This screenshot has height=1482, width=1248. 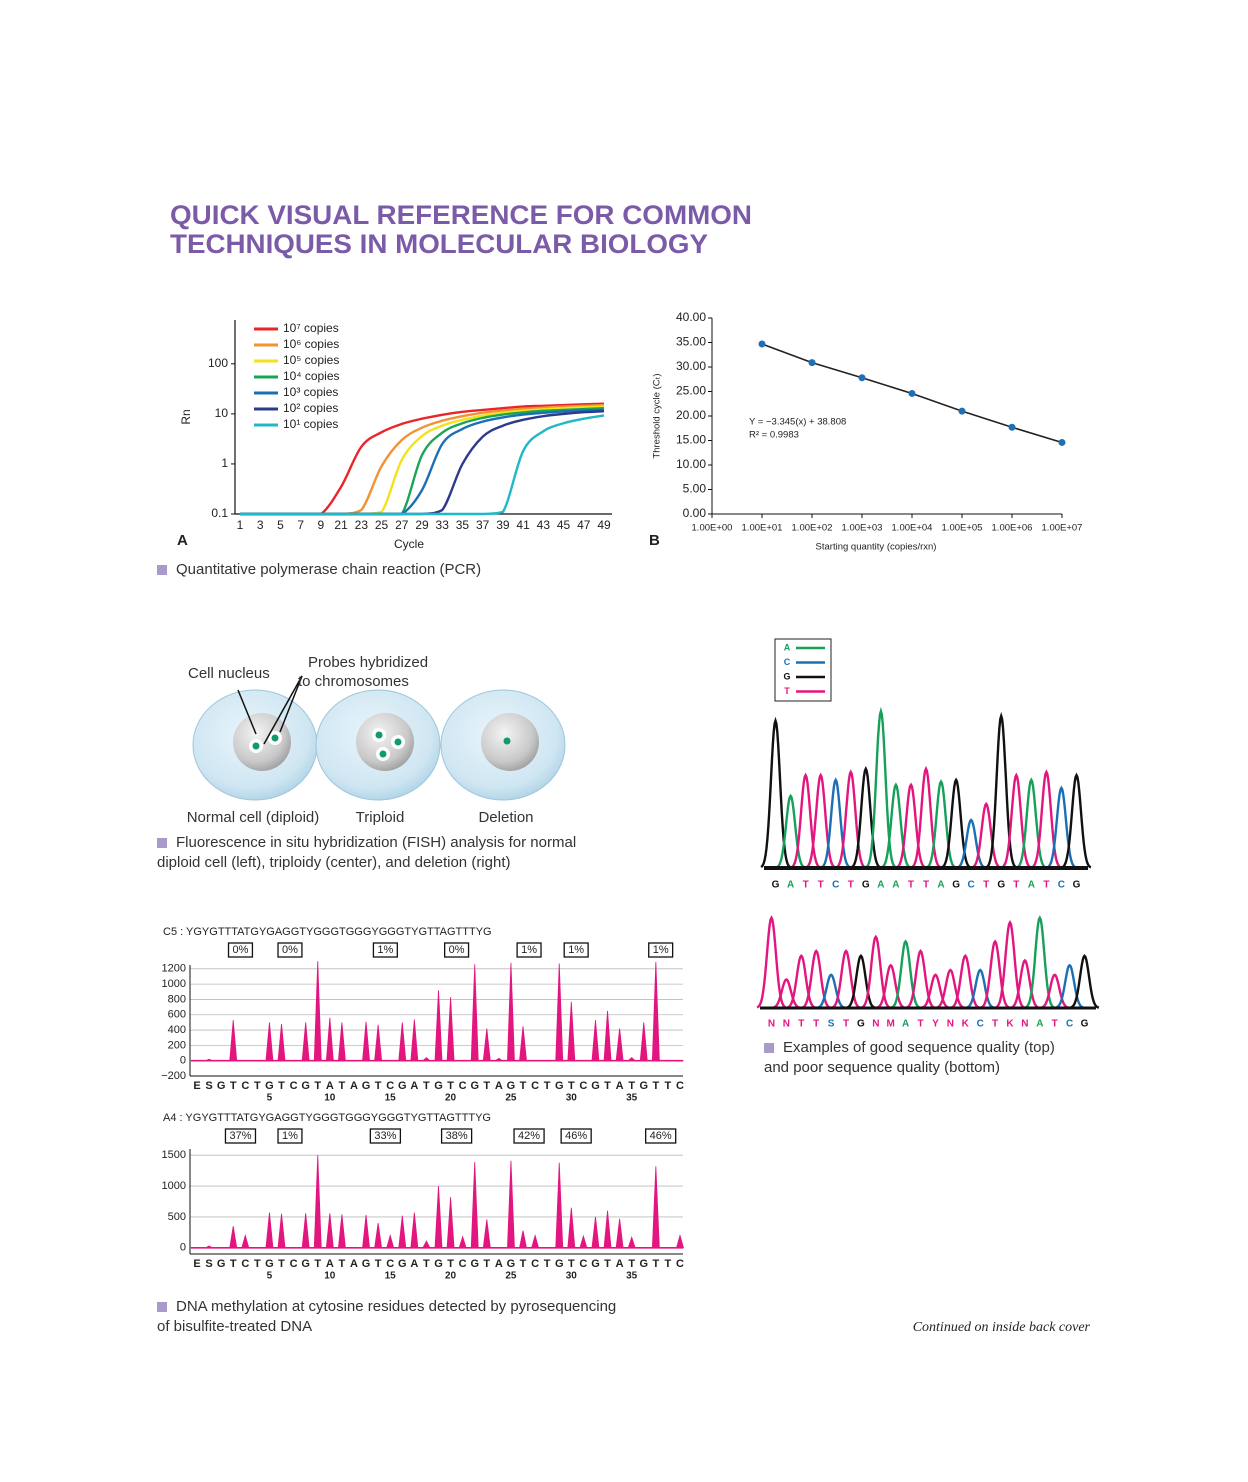 I want to click on x-tick-label: 30, so click(x=572, y=1276).